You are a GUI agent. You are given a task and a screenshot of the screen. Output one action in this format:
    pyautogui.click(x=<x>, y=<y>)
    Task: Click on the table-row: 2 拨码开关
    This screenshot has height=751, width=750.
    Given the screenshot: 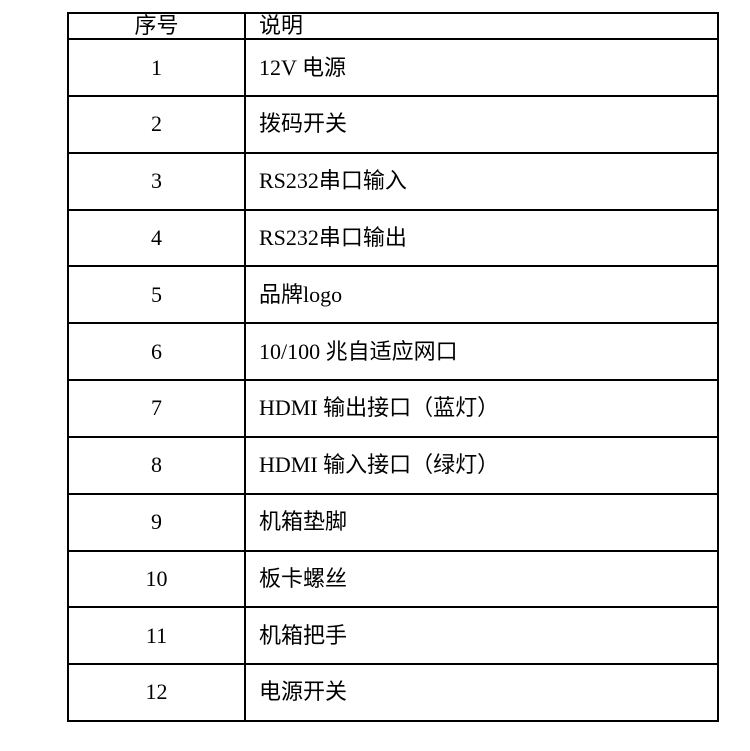 What is the action you would take?
    pyautogui.click(x=393, y=124)
    